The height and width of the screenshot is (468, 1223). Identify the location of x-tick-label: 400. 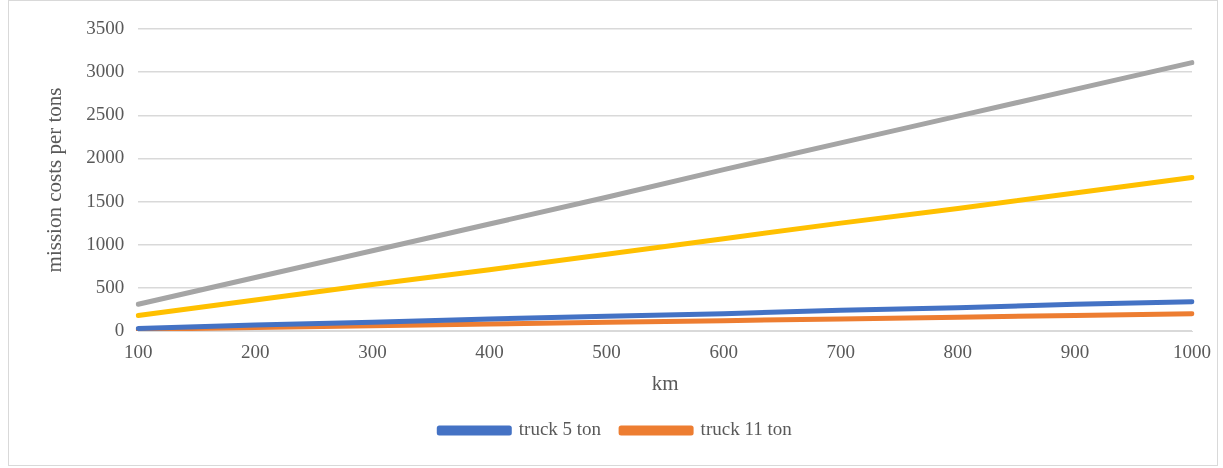
(489, 352).